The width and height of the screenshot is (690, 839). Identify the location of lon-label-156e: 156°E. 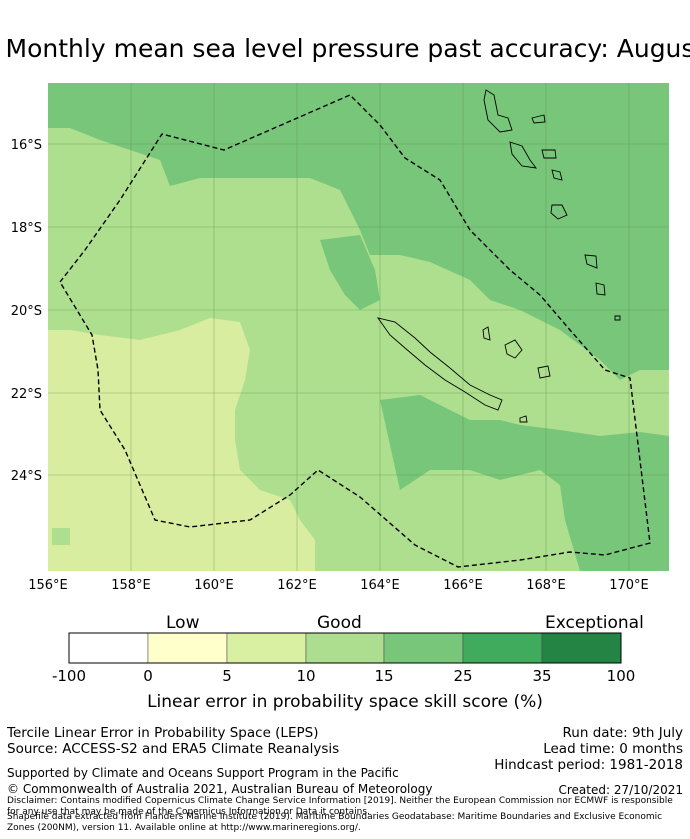
(48, 585).